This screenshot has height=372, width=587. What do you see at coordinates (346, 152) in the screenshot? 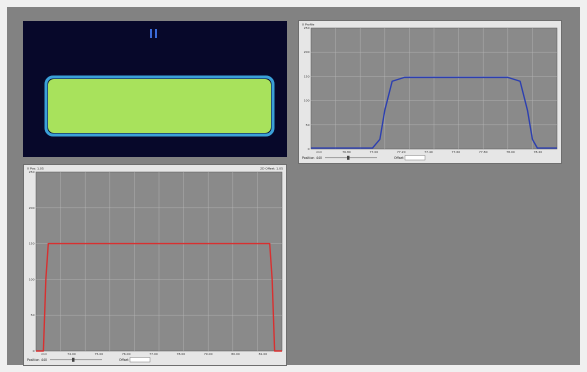
I see `x-tick-label: 76.80` at bounding box center [346, 152].